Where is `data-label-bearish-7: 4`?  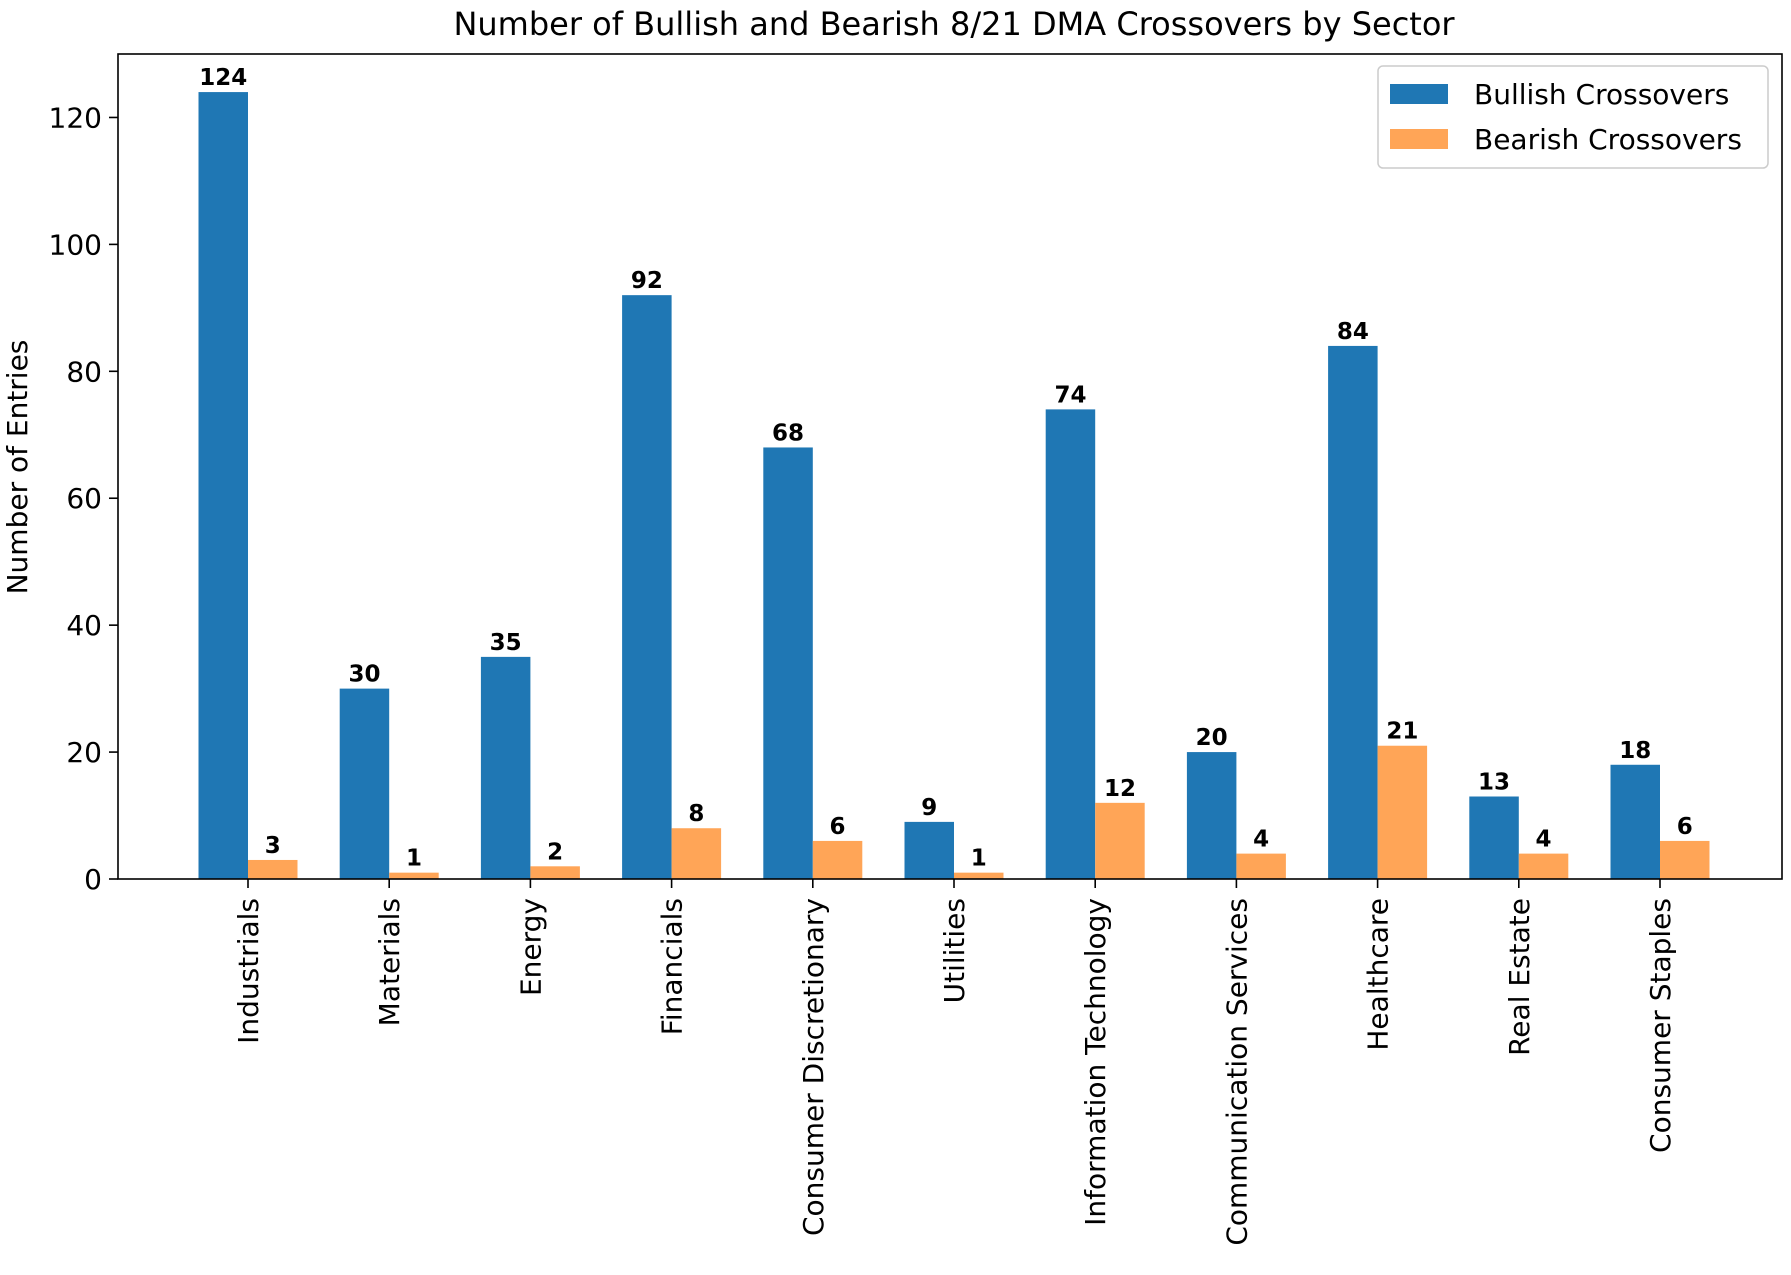 data-label-bearish-7: 4 is located at coordinates (1261, 840).